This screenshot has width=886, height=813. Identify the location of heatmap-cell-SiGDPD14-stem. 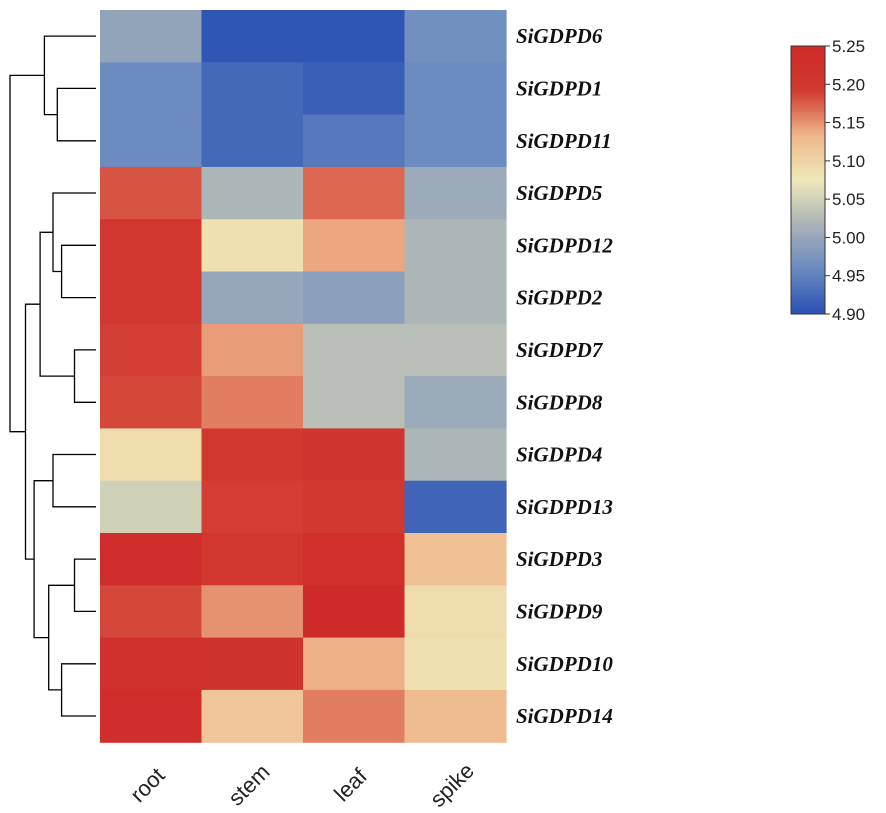
(252, 716).